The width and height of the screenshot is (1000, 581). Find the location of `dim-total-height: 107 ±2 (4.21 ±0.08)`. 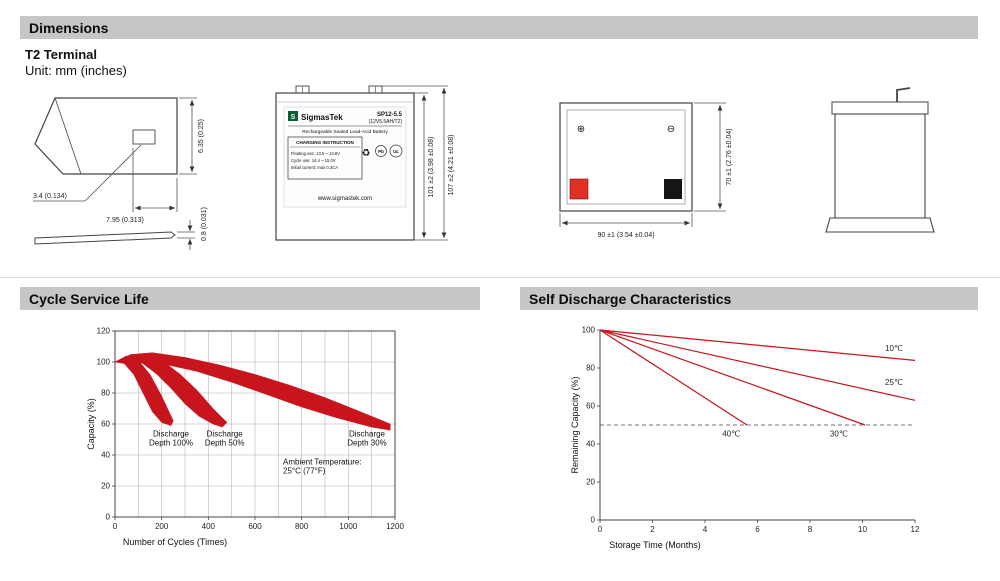

dim-total-height: 107 ±2 (4.21 ±0.08) is located at coordinates (451, 164).